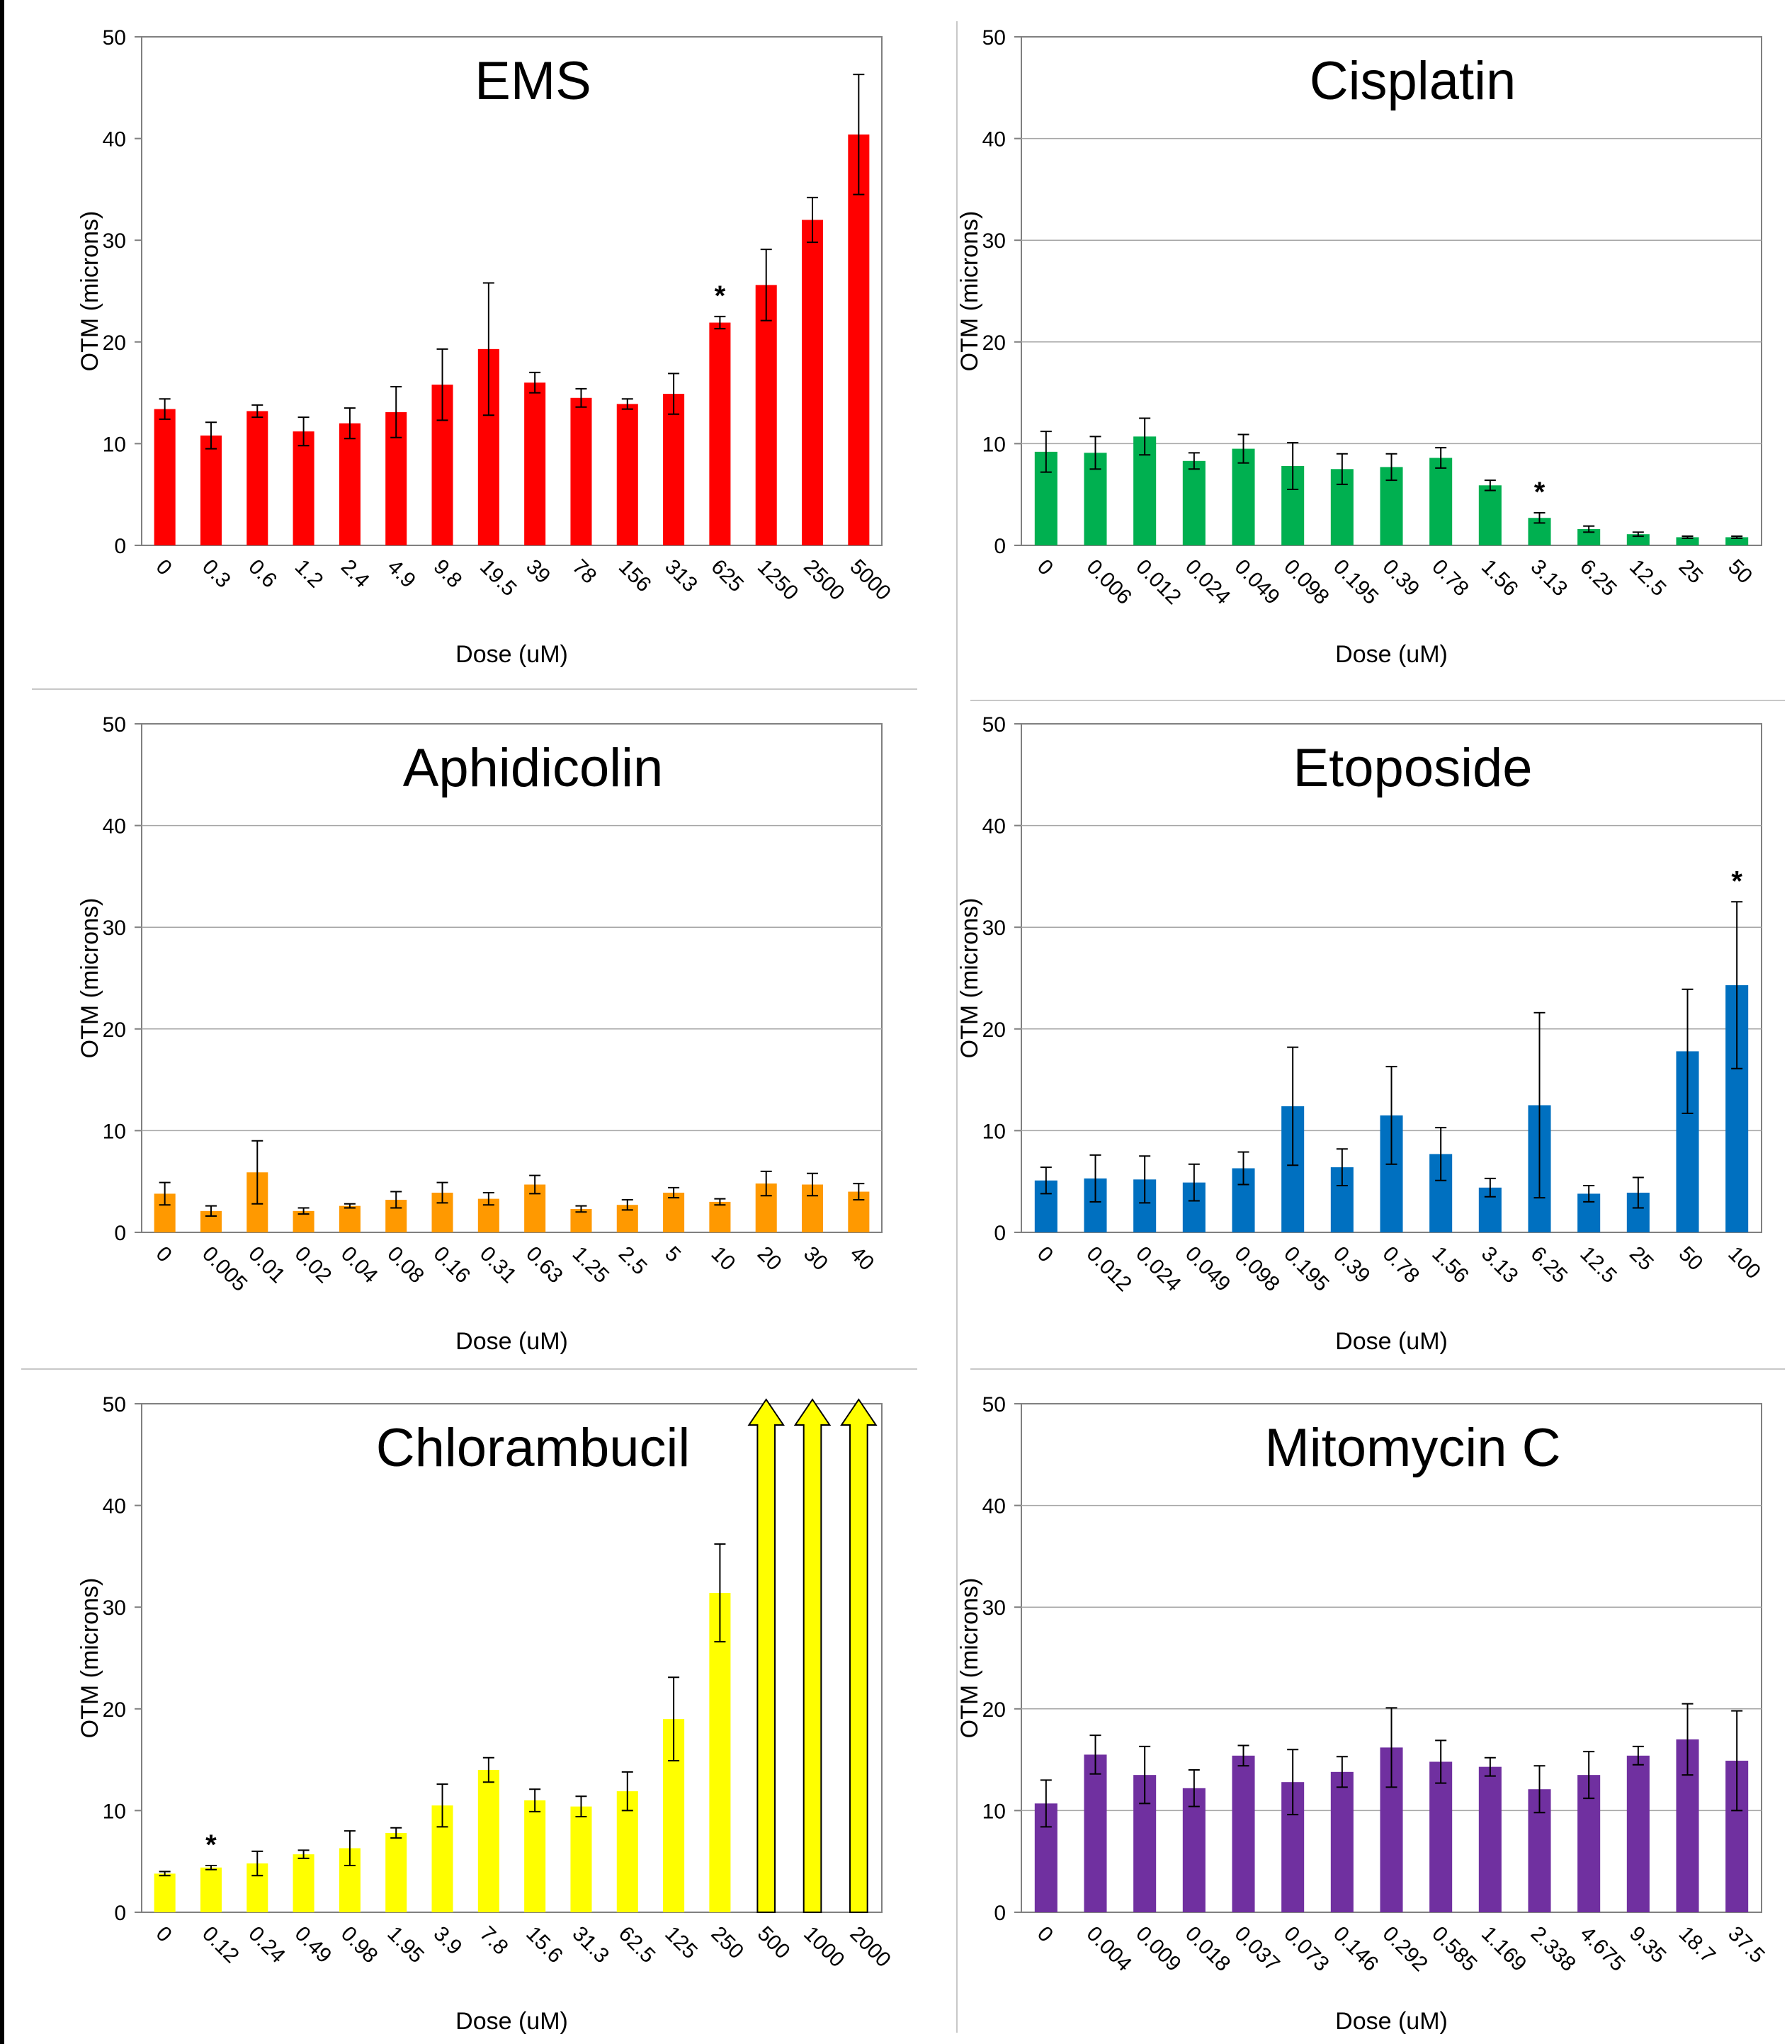 The height and width of the screenshot is (2044, 1792). What do you see at coordinates (1553, 1949) in the screenshot?
I see `x-tick-label-2-338: 2.338` at bounding box center [1553, 1949].